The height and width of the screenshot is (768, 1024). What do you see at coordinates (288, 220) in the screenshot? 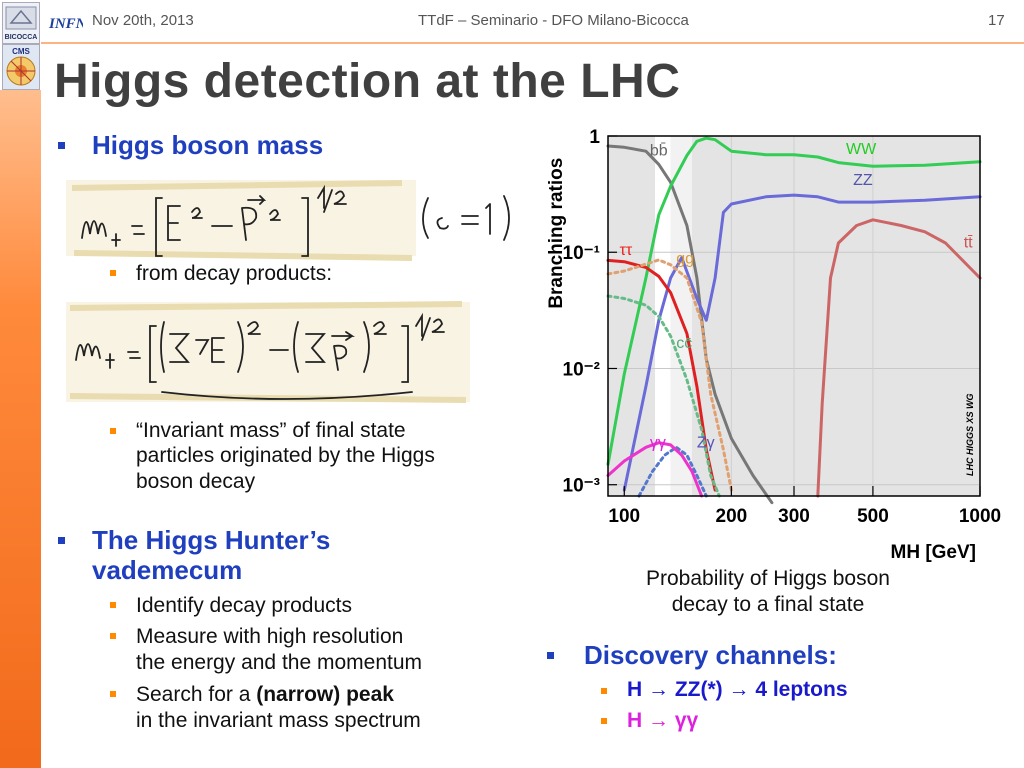
I see `handwritten-formula-mass-drawing` at bounding box center [288, 220].